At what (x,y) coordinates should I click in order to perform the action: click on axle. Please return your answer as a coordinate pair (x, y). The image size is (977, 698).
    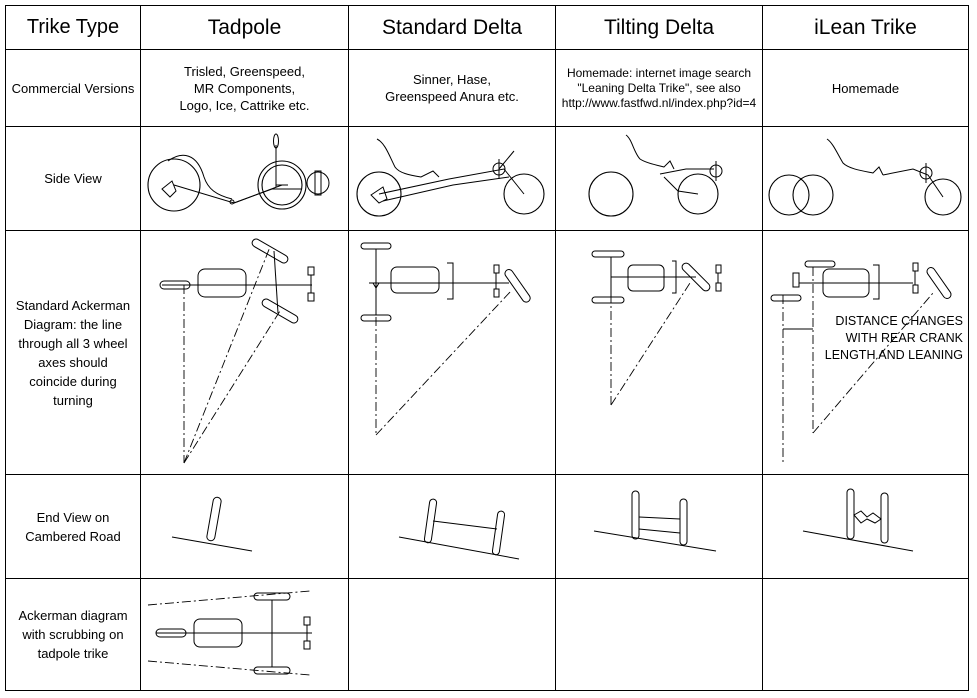
    Looking at the image, I should click on (465, 524).